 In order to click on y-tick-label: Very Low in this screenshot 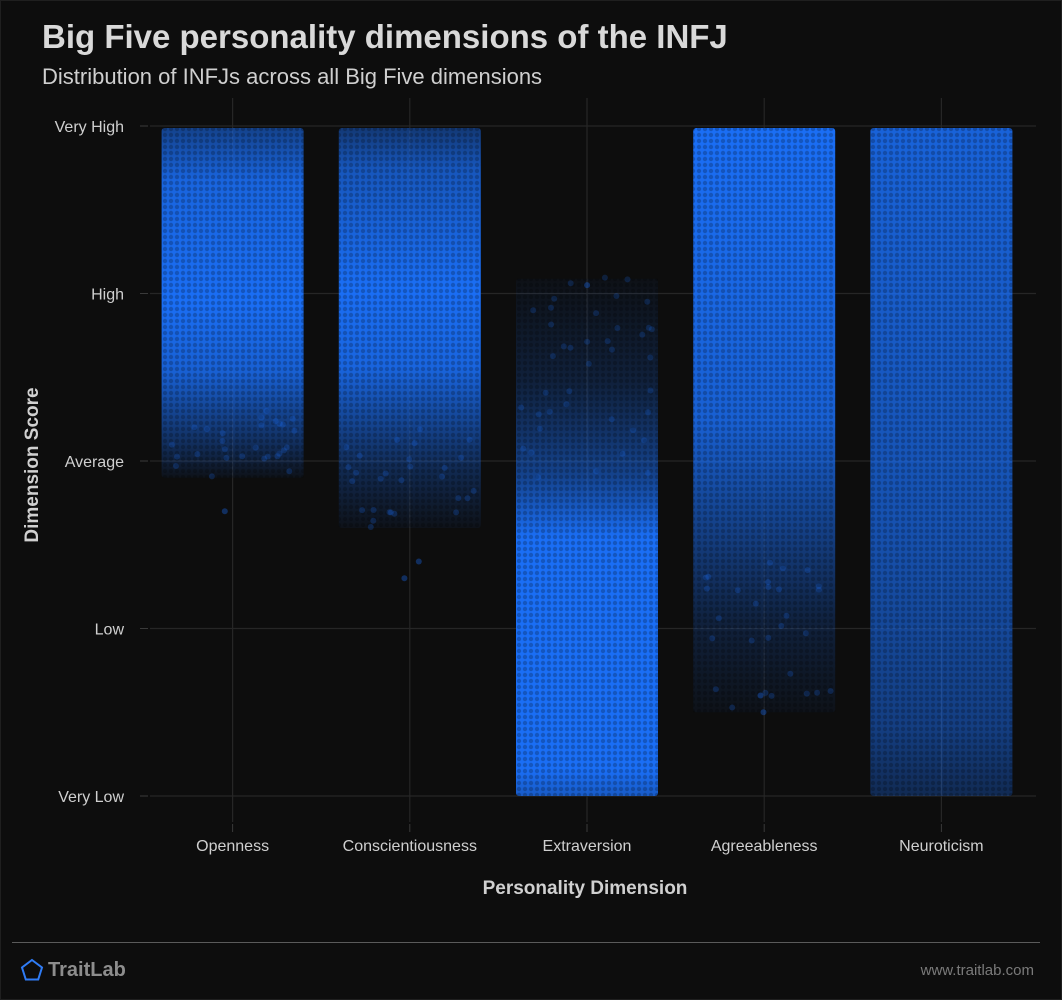, I will do `click(91, 797)`.